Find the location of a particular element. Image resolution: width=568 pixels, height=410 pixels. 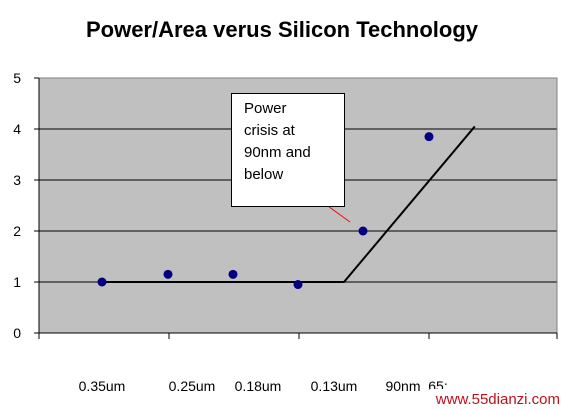

y-tick-label: 4 is located at coordinates (17, 129).